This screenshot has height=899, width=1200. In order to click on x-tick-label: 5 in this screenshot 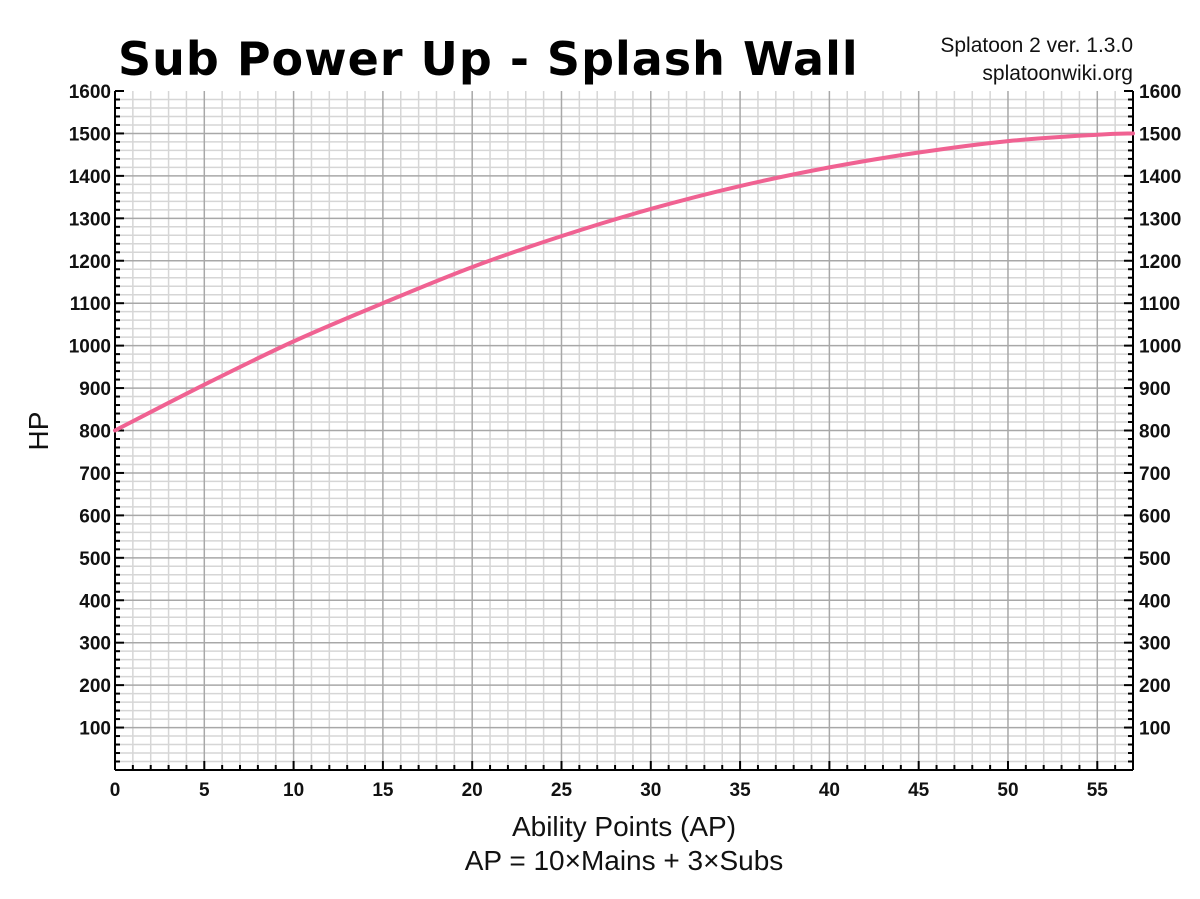, I will do `click(204, 790)`.